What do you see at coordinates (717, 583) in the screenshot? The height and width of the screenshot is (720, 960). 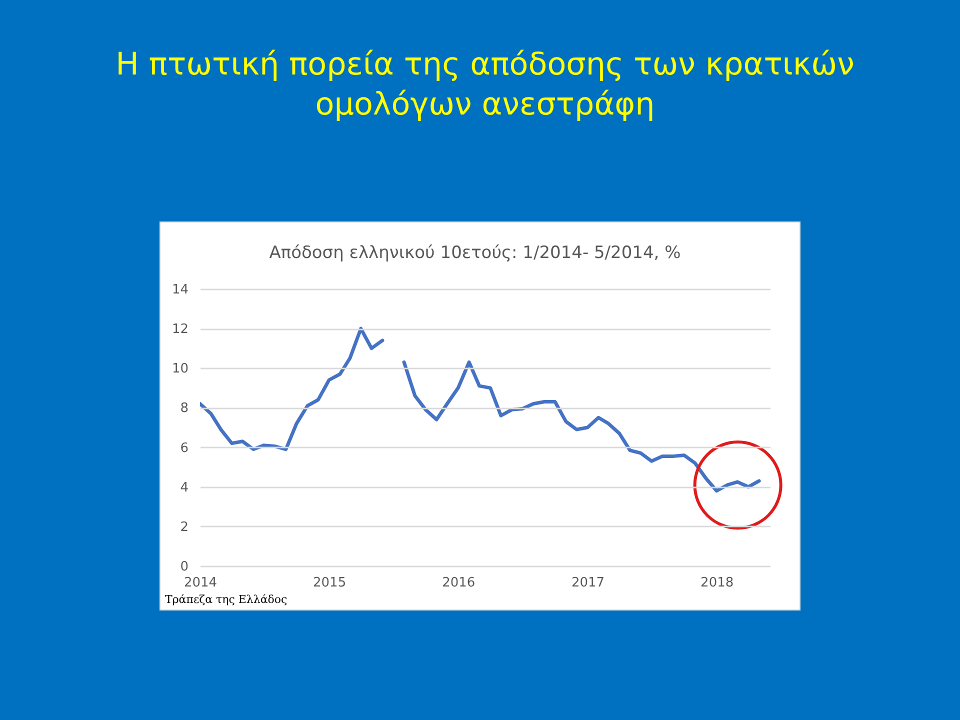 I see `x-tick-label: 2018` at bounding box center [717, 583].